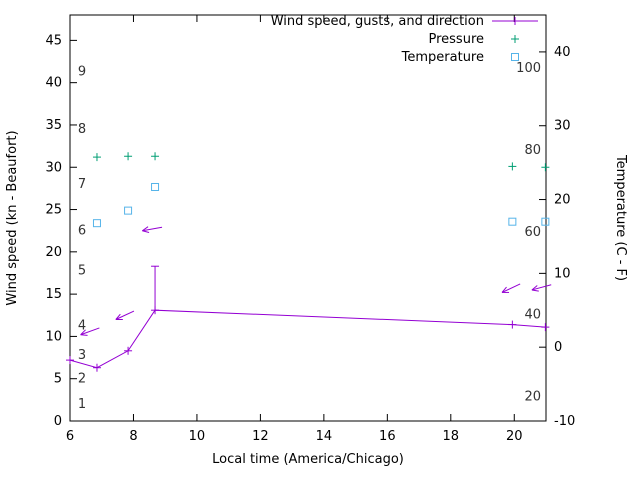  I want to click on x-axis-title: Local time (America/Chicago), so click(308, 459).